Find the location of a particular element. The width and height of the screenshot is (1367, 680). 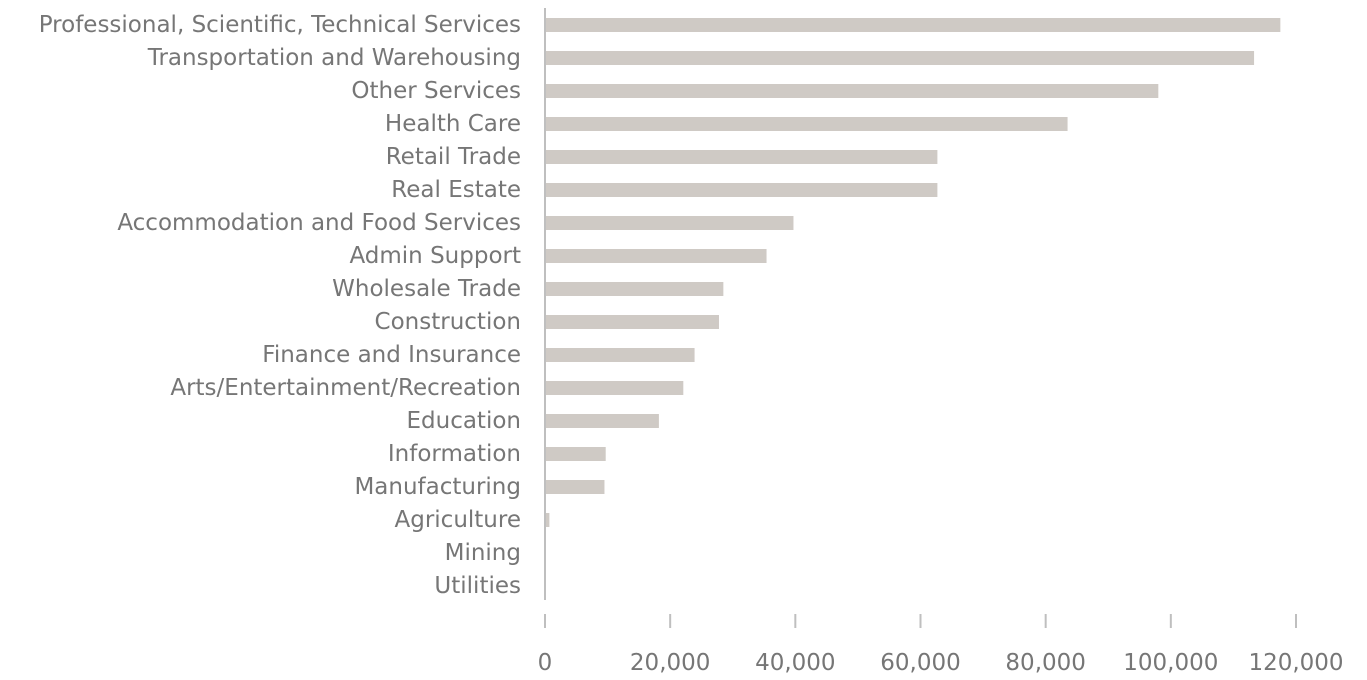

category-label-utilities: Utilities is located at coordinates (477, 586).